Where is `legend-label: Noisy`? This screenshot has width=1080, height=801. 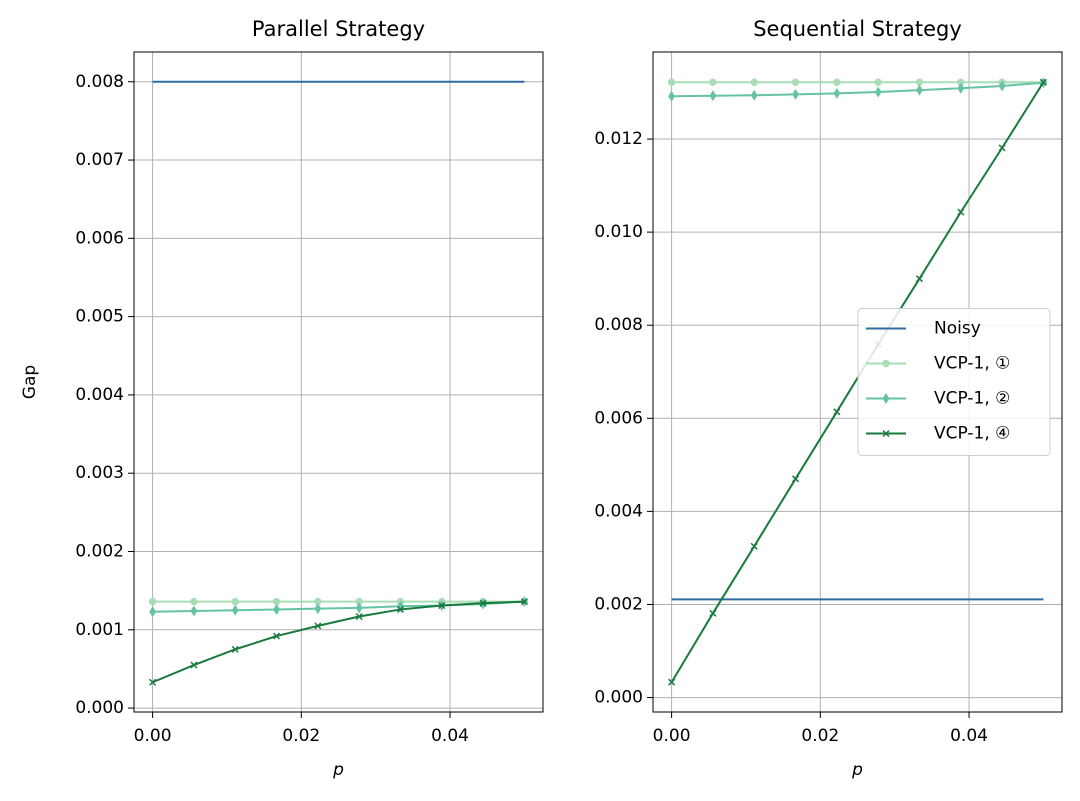 legend-label: Noisy is located at coordinates (957, 329).